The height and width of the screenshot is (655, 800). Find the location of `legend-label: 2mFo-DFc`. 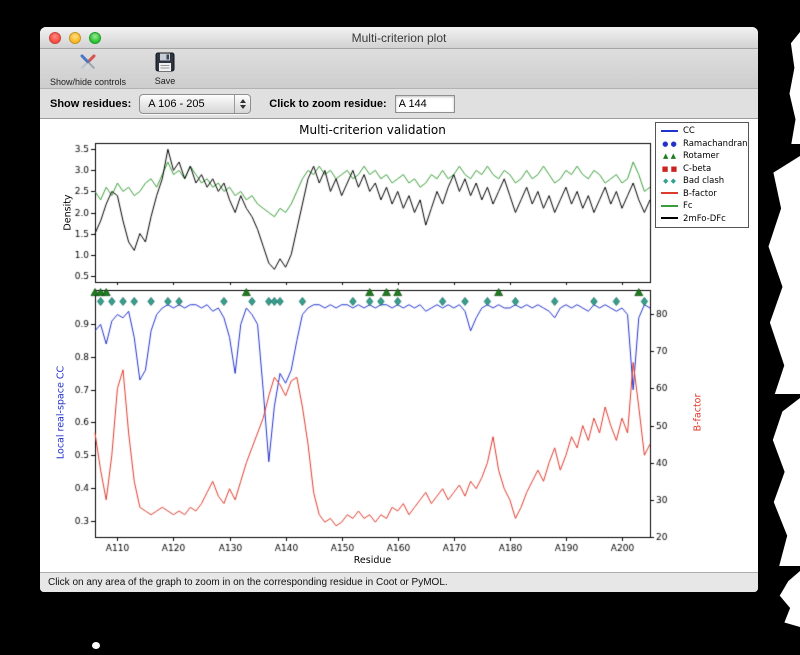

legend-label: 2mFo-DFc is located at coordinates (704, 218).